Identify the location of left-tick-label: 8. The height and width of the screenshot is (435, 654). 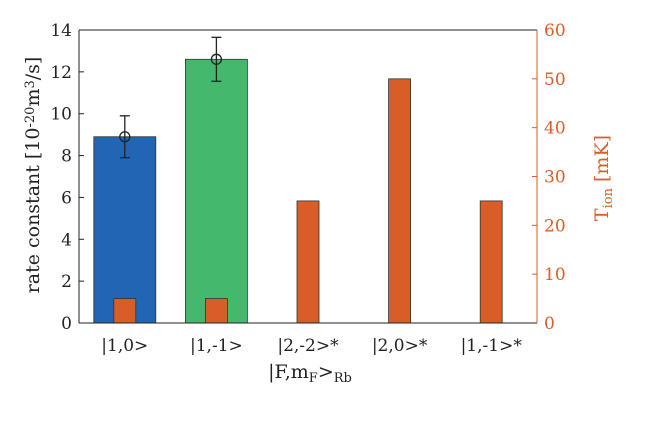
(66, 157).